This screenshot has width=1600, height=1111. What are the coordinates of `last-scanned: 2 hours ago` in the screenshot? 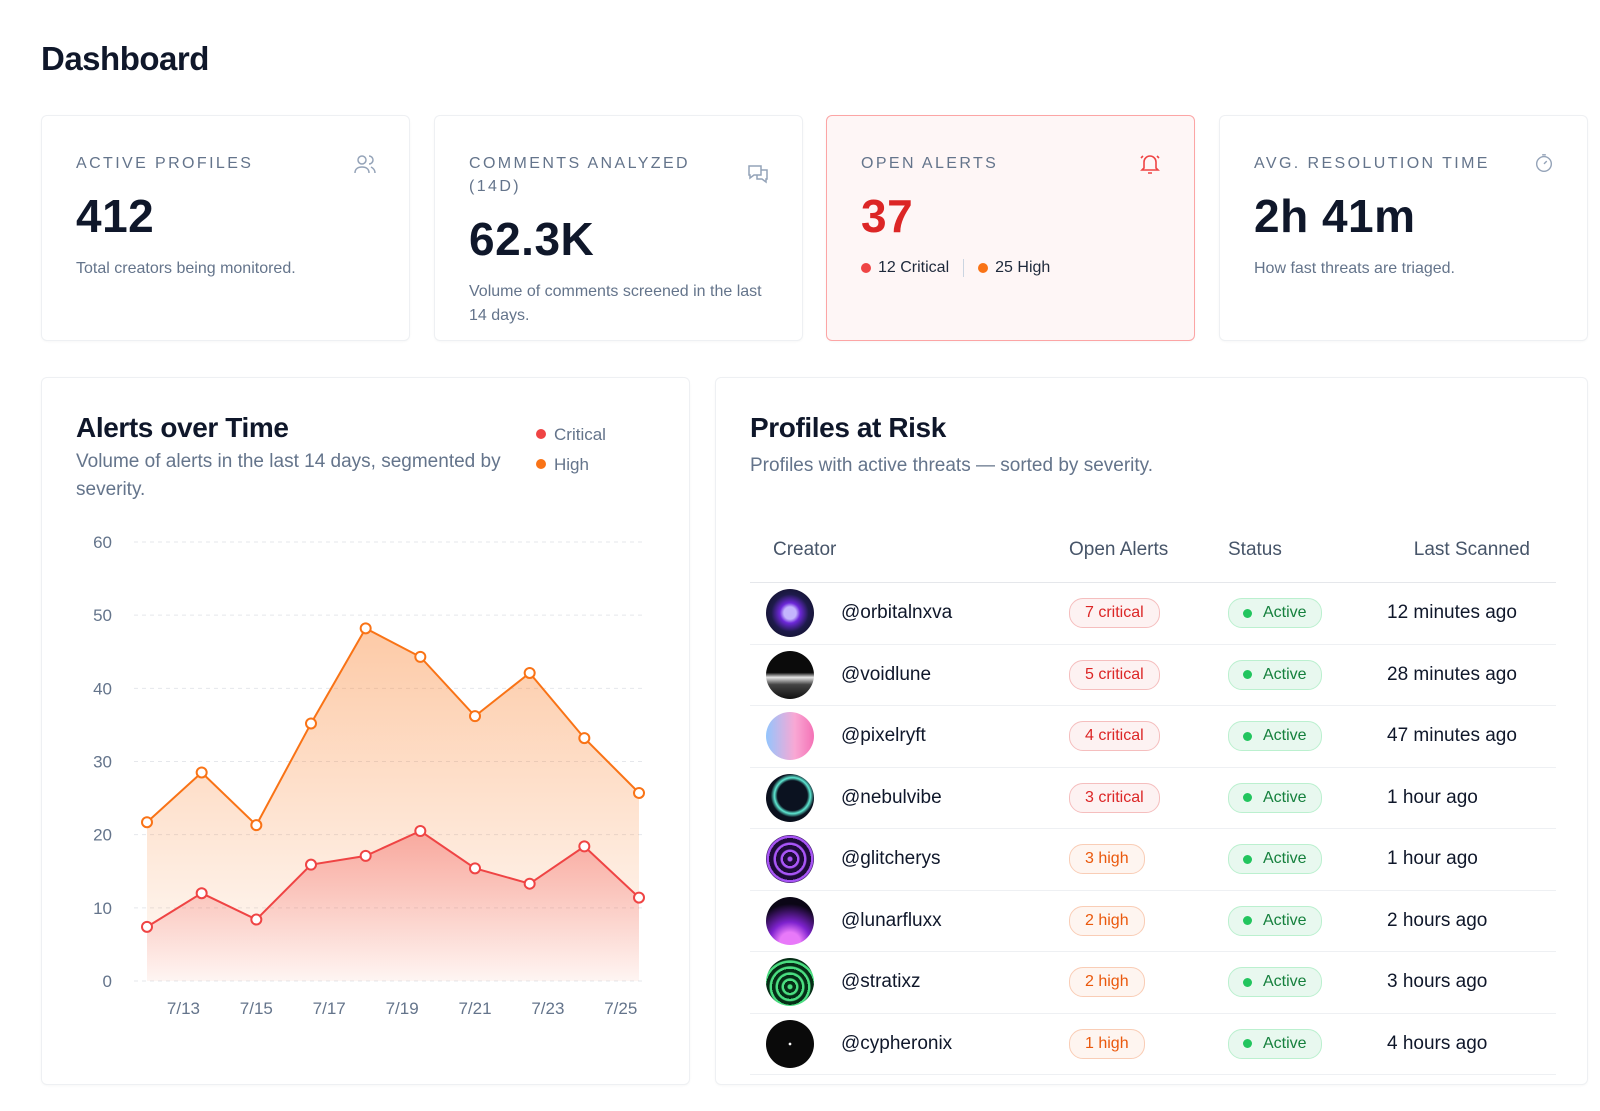 It's located at (1437, 920).